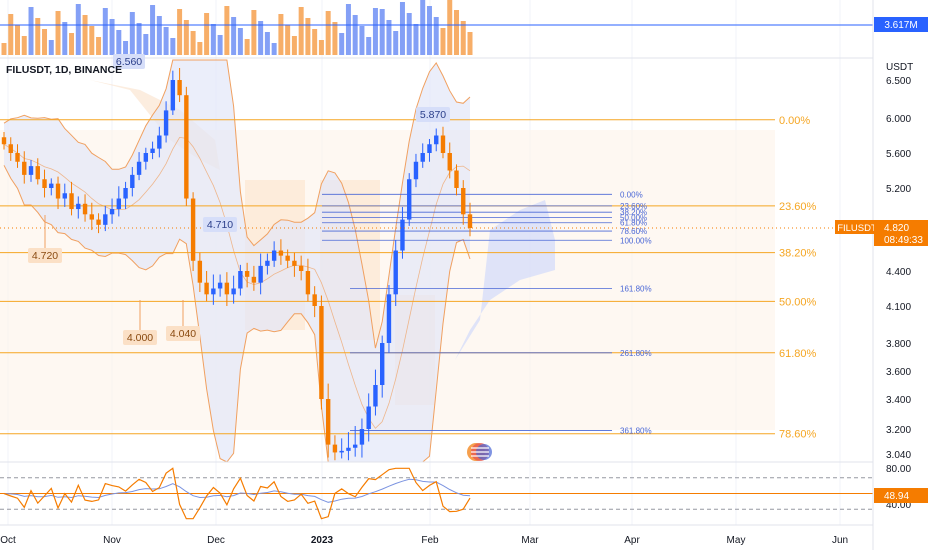 The width and height of the screenshot is (932, 550). Describe the element at coordinates (898, 372) in the screenshot. I see `price-tick-7: 3.600` at that location.